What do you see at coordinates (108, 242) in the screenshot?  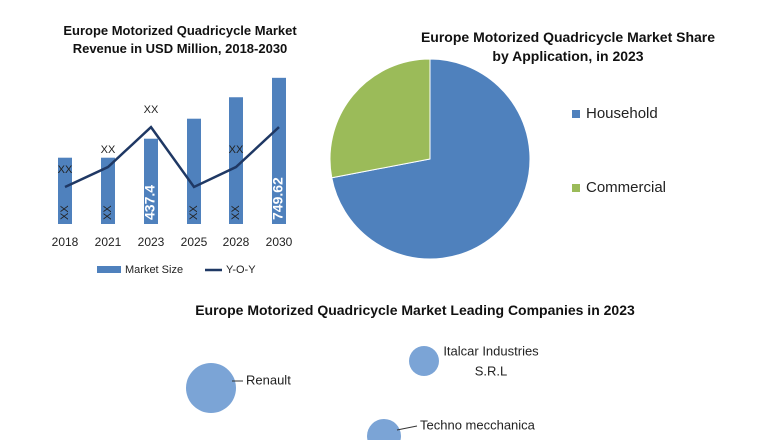 I see `x-tick-label: 2021` at bounding box center [108, 242].